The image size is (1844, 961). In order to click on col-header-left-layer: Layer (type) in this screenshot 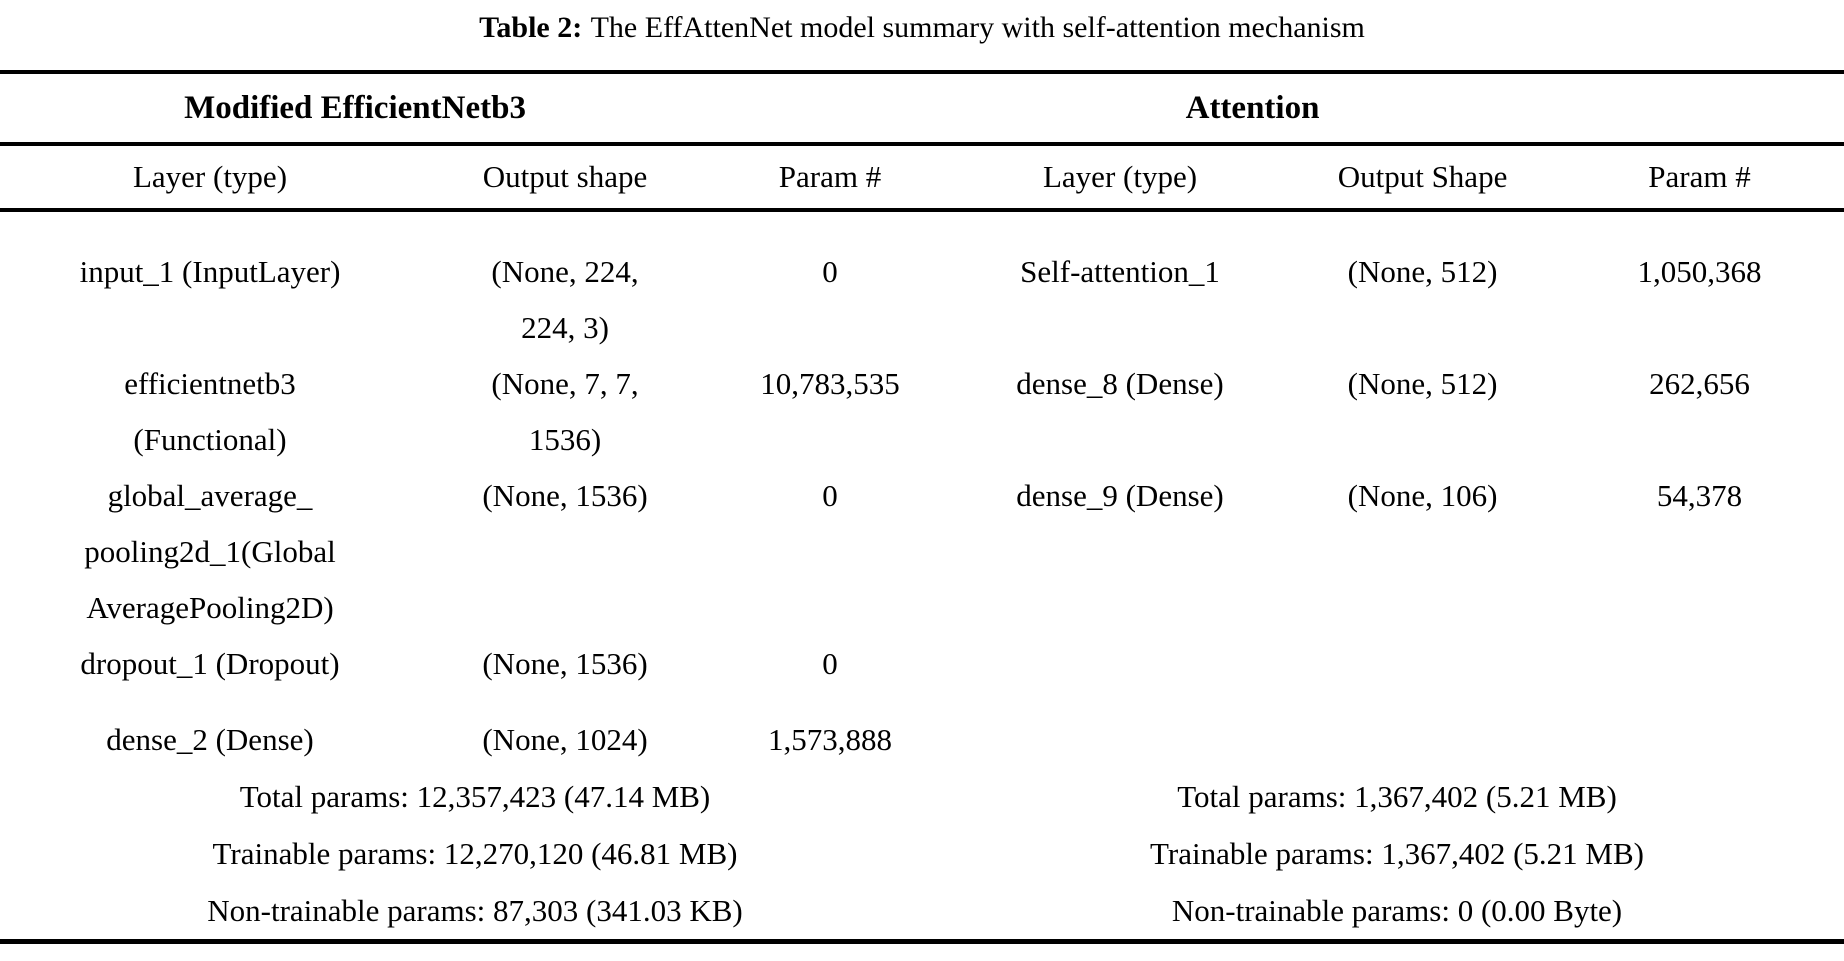, I will do `click(210, 178)`.